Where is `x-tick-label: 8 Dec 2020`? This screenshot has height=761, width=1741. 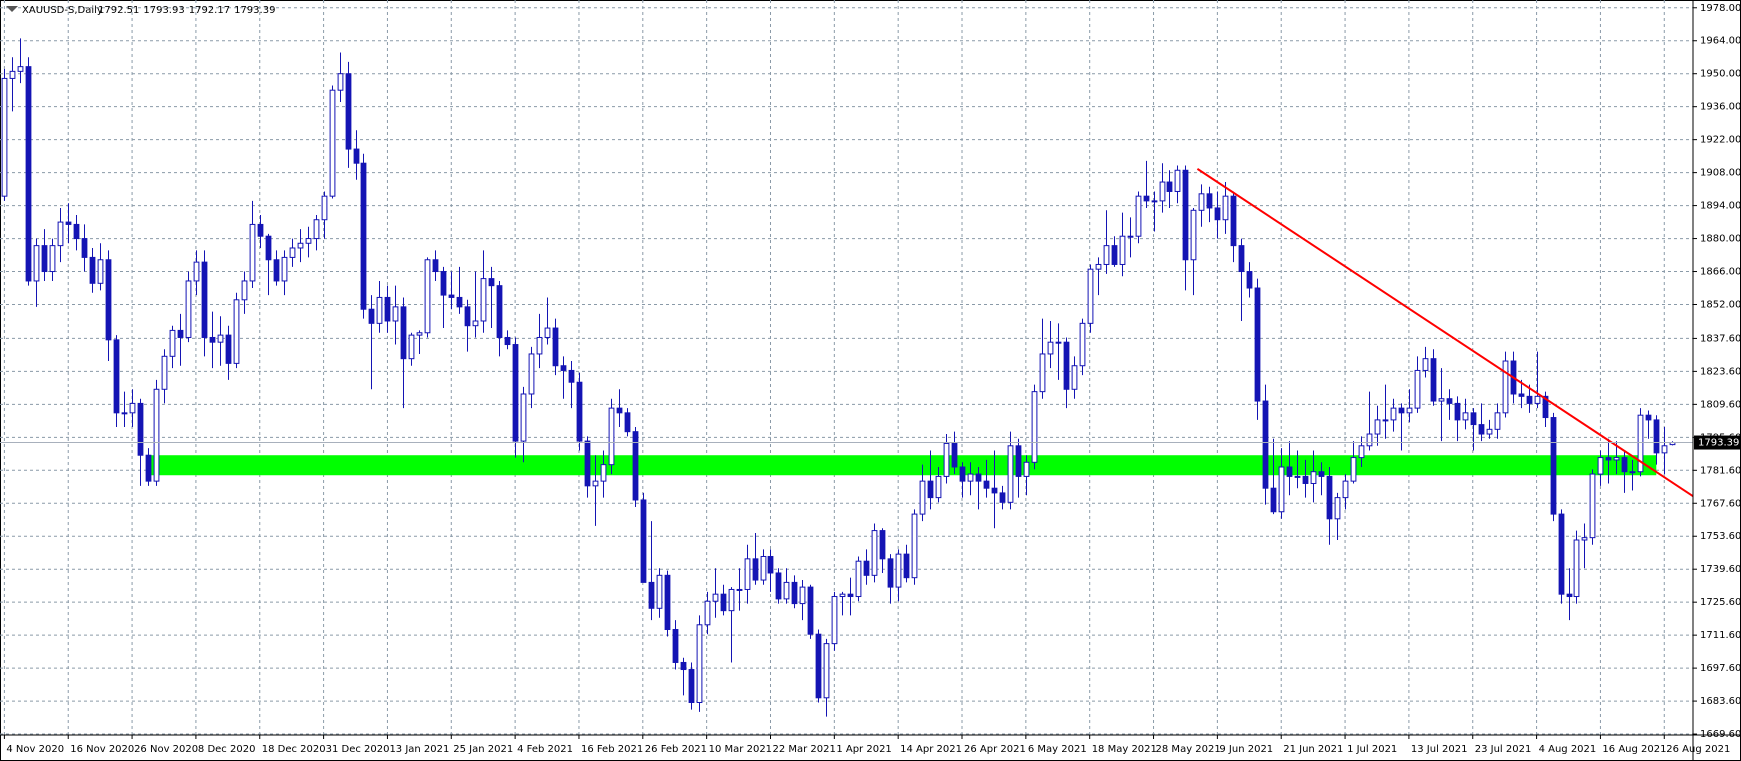
x-tick-label: 8 Dec 2020 is located at coordinates (227, 749).